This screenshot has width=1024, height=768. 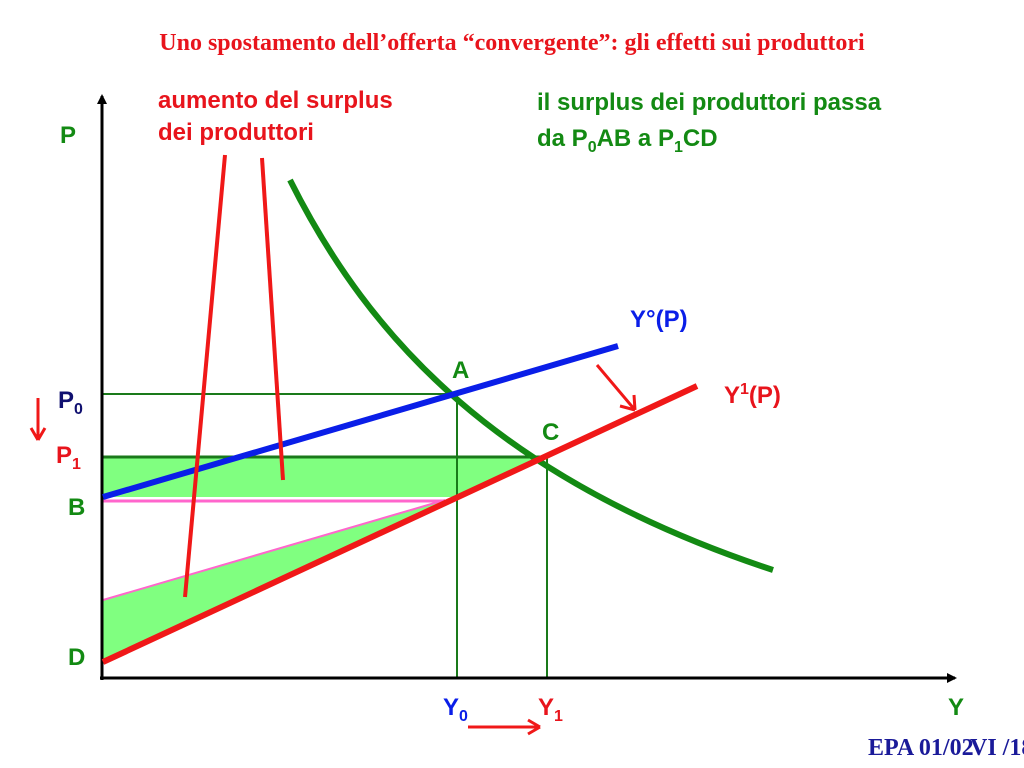 What do you see at coordinates (275, 100) in the screenshot?
I see `annotation: aumento del surplus` at bounding box center [275, 100].